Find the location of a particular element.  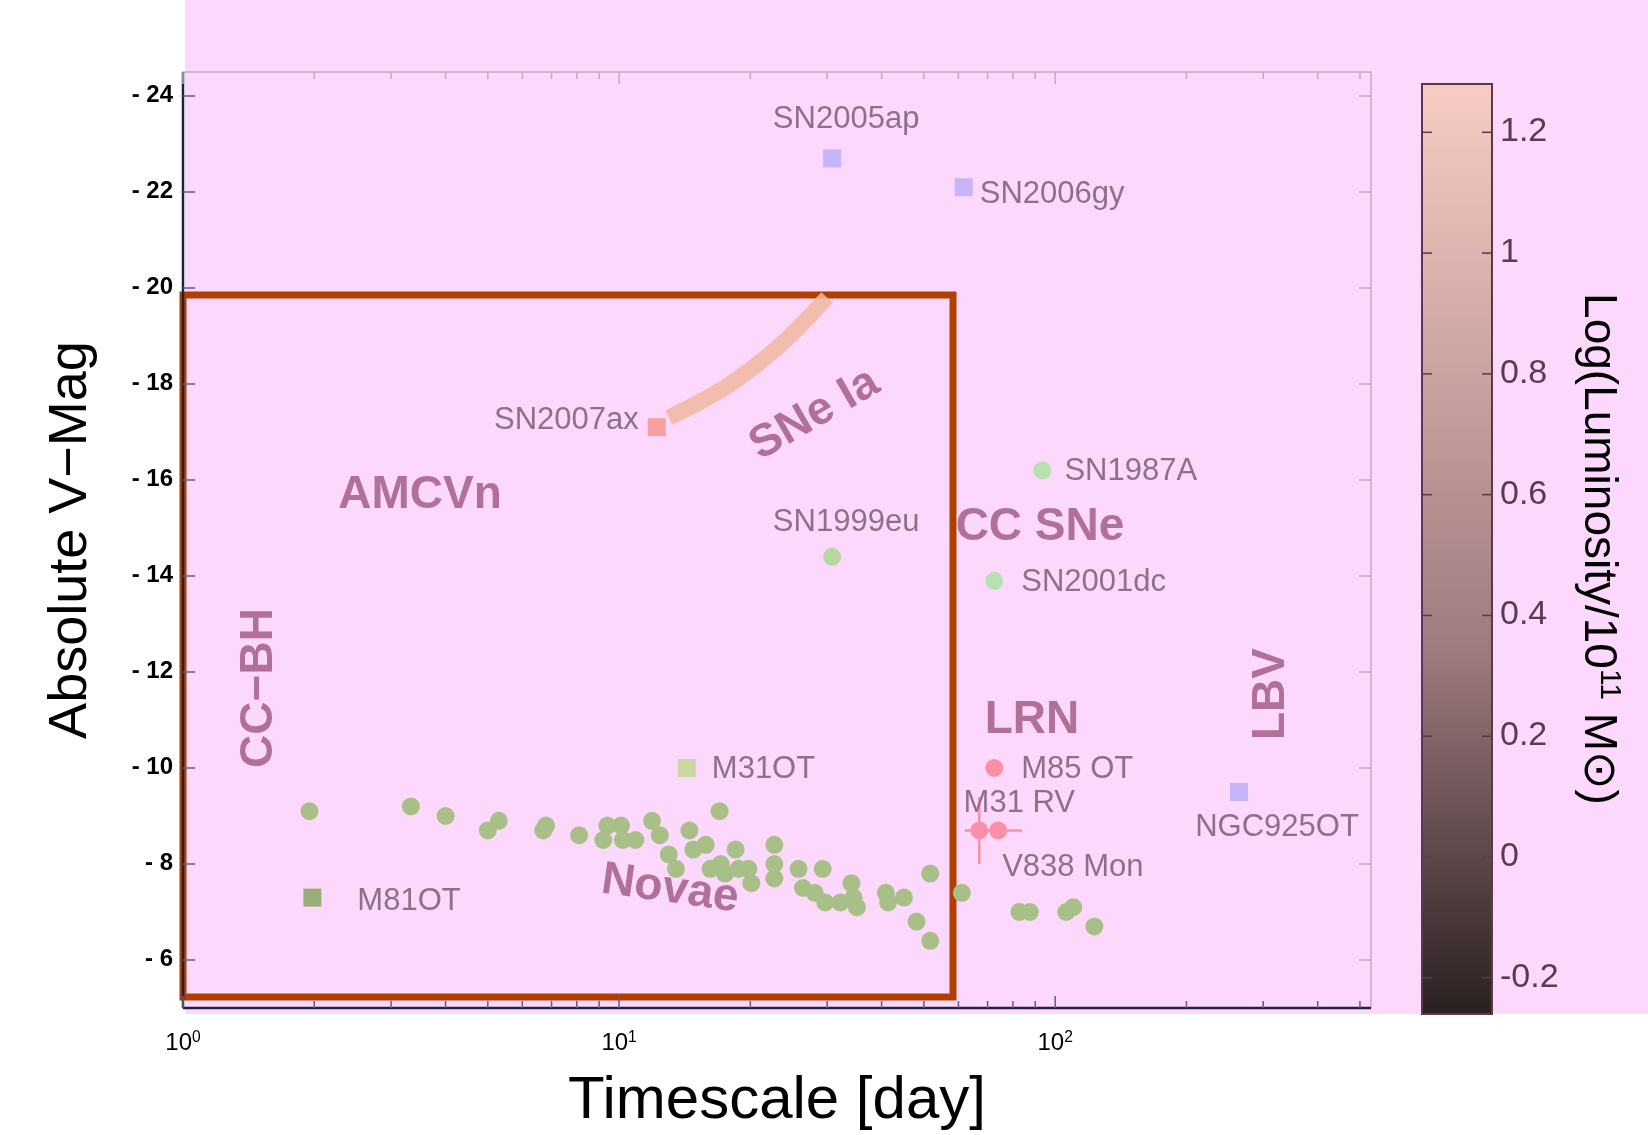

y-axis-title: Absolute V−Mag is located at coordinates (67, 540).